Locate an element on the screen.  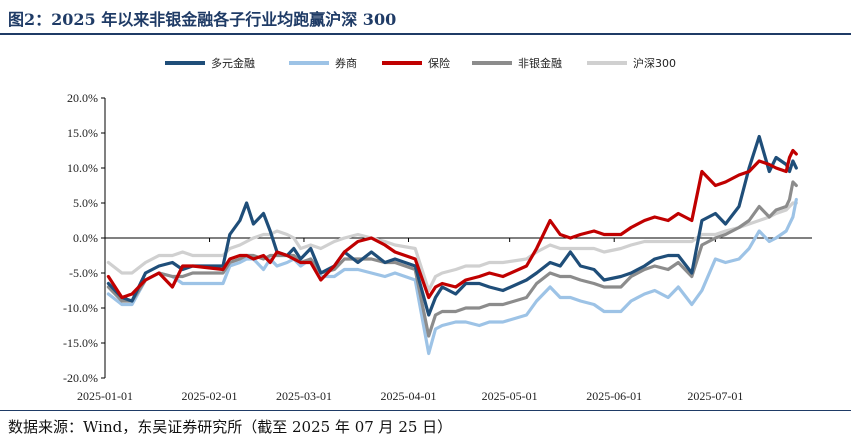
chart-legend: 多元金融 券商 保险 非银金融 沪深300 is located at coordinates (420, 63).